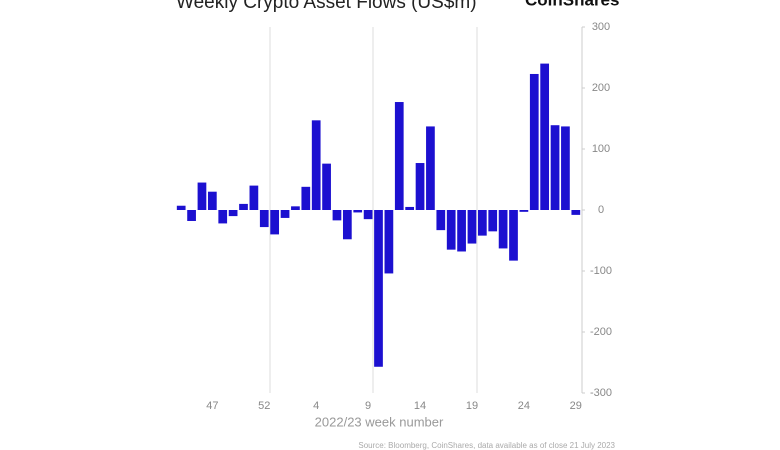 Image resolution: width=780 pixels, height=450 pixels. I want to click on x-tick-label: 14, so click(420, 406).